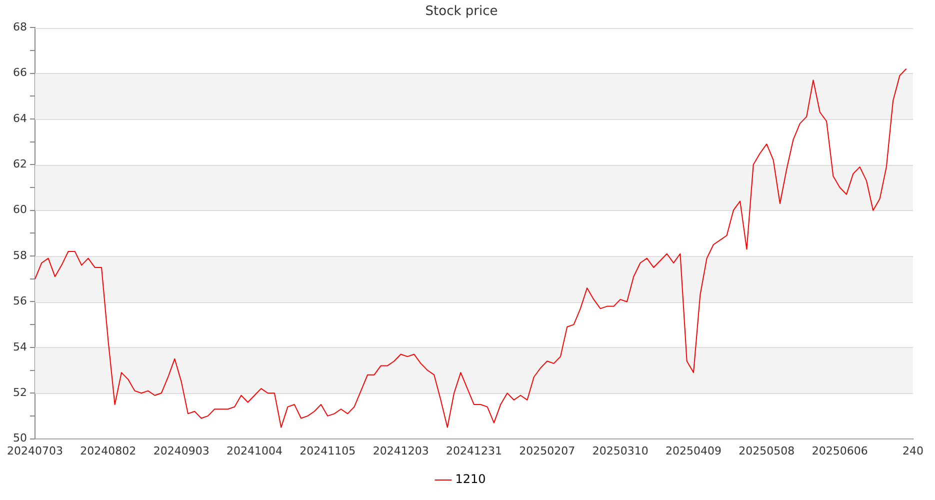  Describe the element at coordinates (19, 347) in the screenshot. I see `y-tick-label: 54` at that location.